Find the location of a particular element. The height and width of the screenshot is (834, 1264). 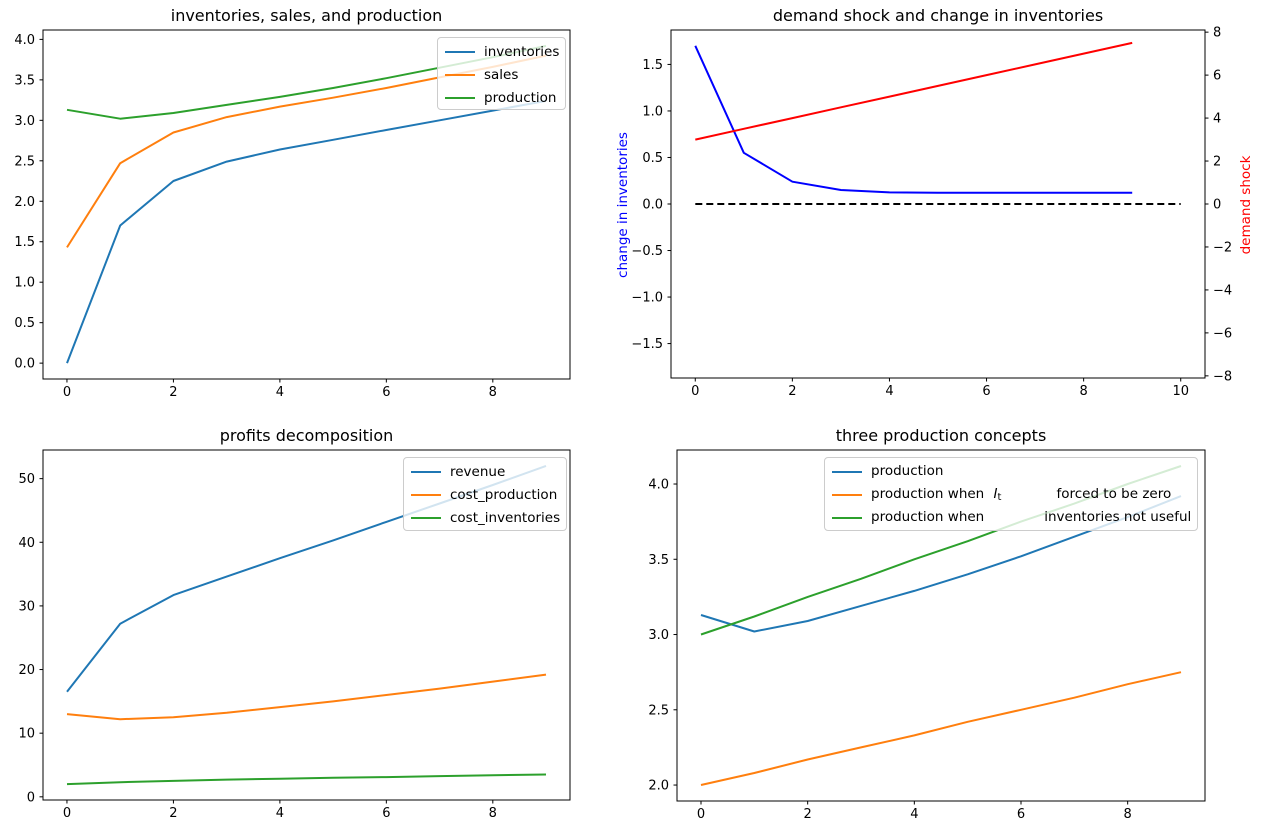

title-demand-shock-change-inventories: demand shock and change in inventories is located at coordinates (938, 15).